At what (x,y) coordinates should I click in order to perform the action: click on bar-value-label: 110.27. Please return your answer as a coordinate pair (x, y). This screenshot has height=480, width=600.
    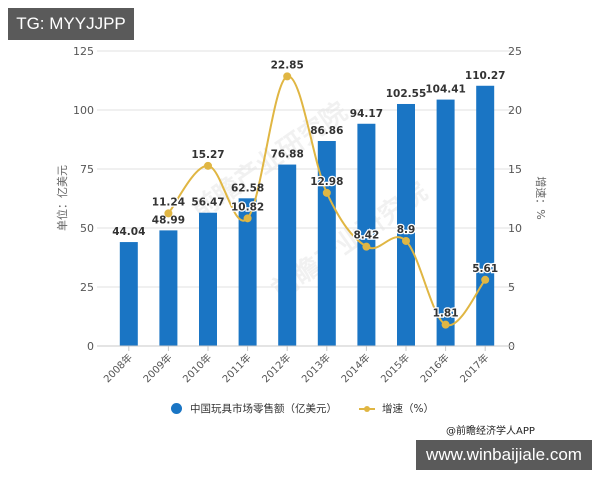
    Looking at the image, I should click on (485, 76).